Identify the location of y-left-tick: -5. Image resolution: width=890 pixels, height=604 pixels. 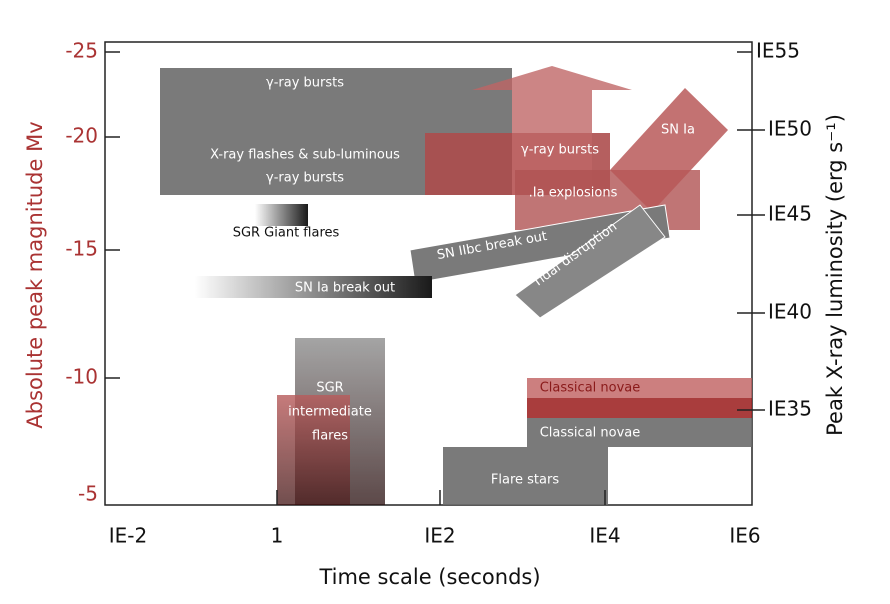
(88, 494).